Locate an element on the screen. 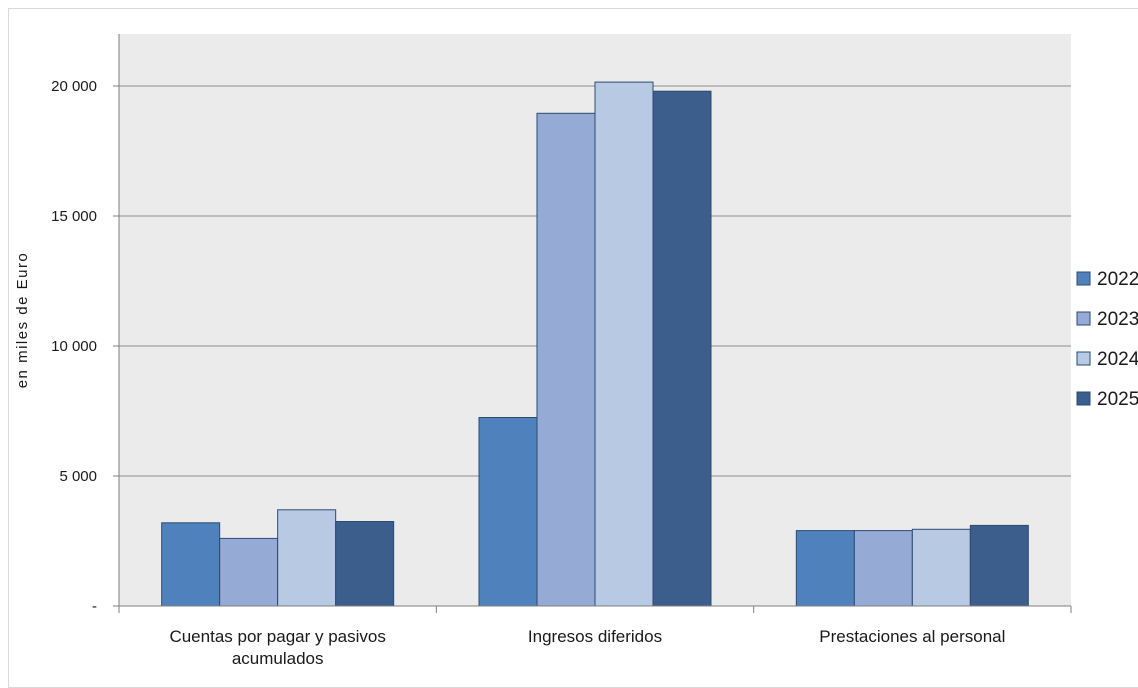 The height and width of the screenshot is (688, 1138). legend-swatch-2023 is located at coordinates (1083, 318).